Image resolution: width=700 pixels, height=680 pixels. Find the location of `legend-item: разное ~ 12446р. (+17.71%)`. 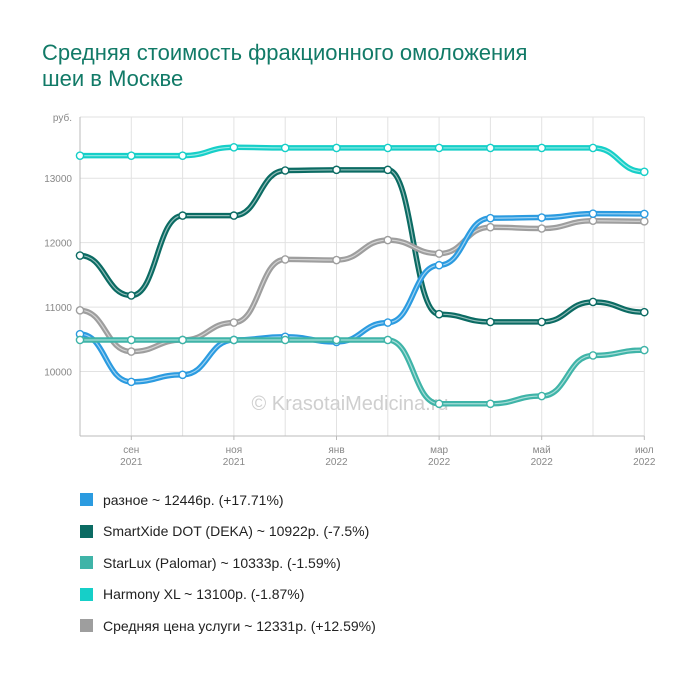

legend-item: разное ~ 12446р. (+17.71%) is located at coordinates (228, 500).